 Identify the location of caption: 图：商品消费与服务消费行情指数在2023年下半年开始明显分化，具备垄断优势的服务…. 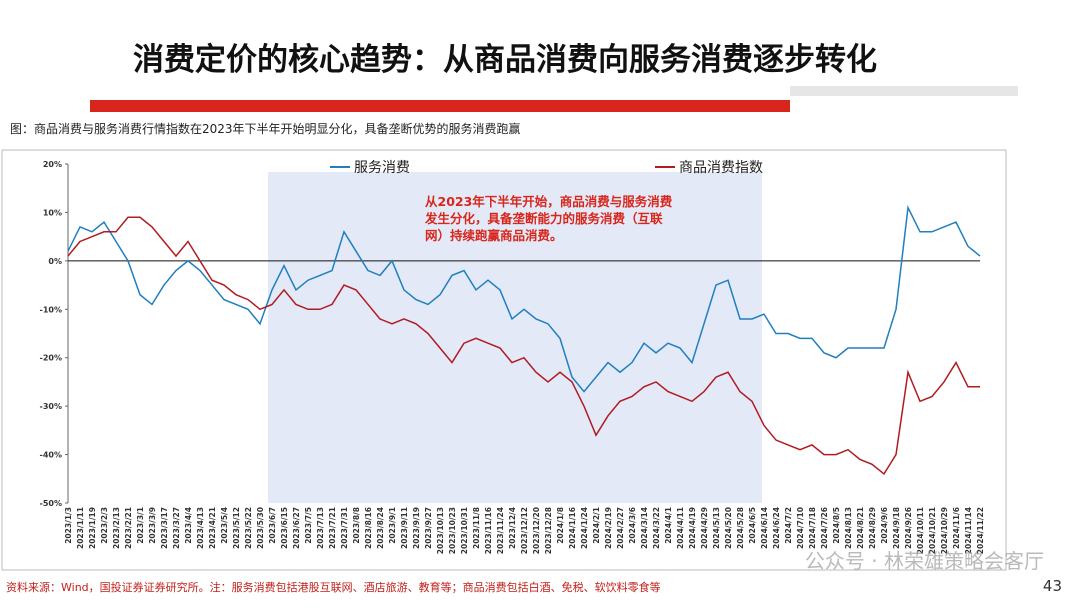
(265, 128).